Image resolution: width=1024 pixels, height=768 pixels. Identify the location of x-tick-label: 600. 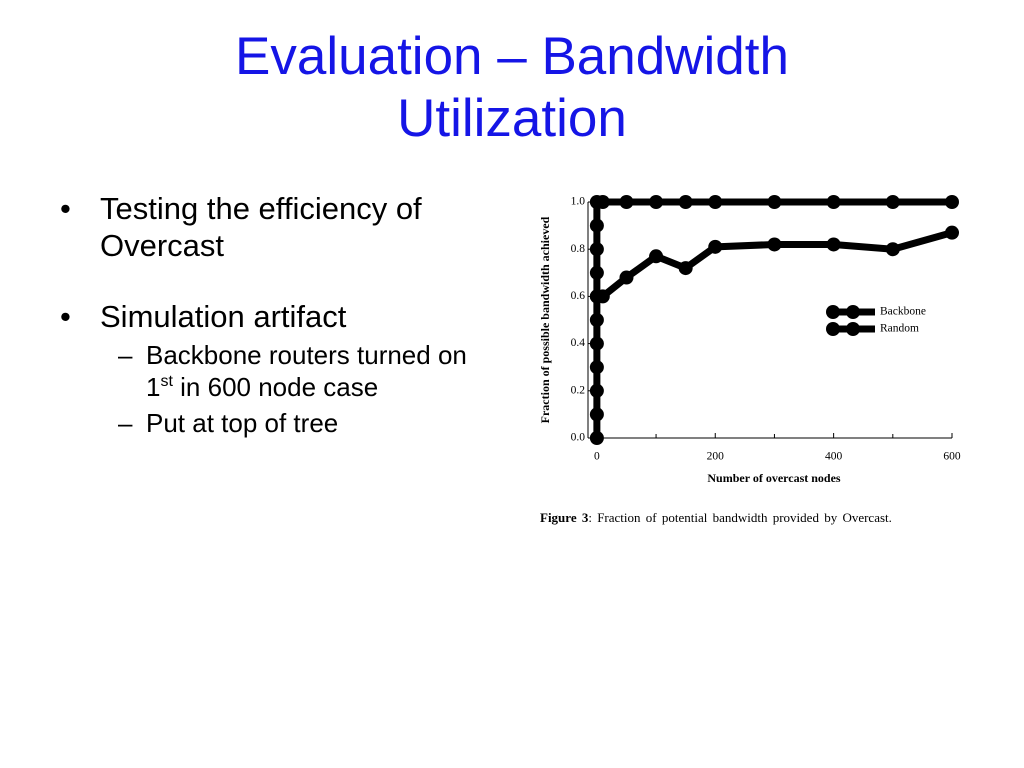
(952, 457).